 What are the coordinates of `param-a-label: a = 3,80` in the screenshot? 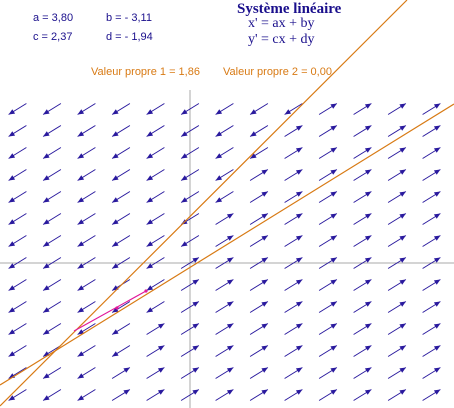 It's located at (53, 18).